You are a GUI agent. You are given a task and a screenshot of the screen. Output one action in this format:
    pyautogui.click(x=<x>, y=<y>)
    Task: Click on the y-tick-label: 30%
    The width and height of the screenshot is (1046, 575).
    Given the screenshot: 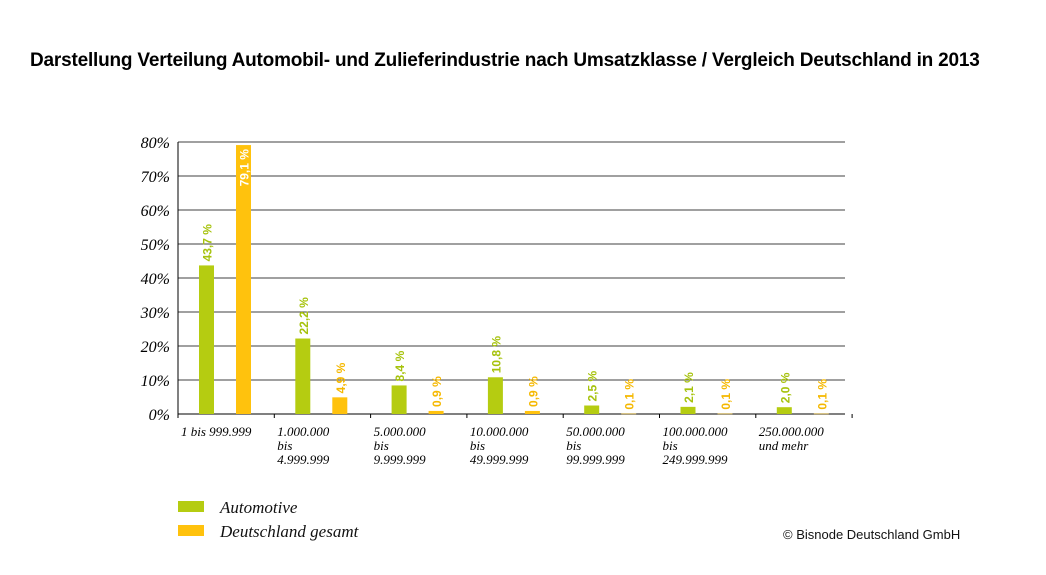 What is the action you would take?
    pyautogui.click(x=155, y=313)
    